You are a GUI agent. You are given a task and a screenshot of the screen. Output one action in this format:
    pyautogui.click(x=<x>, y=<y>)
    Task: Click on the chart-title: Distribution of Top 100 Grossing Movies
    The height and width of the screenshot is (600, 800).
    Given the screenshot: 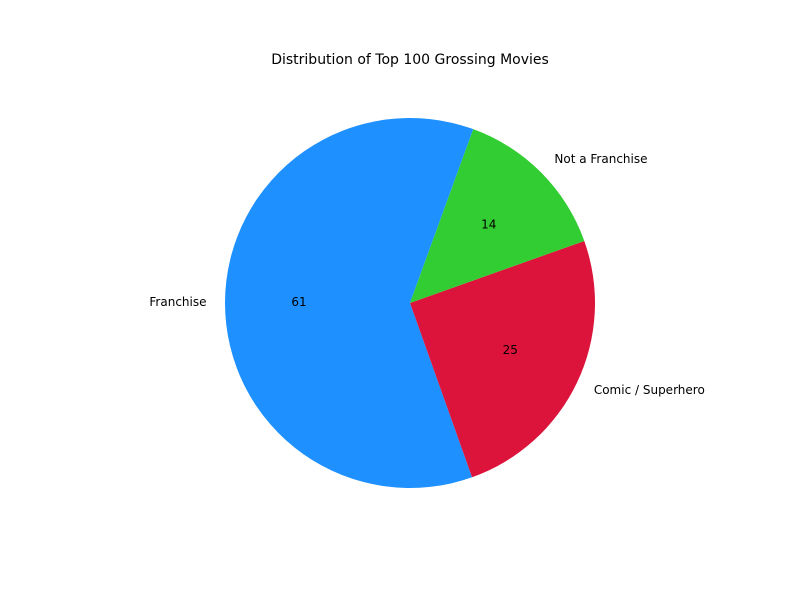 What is the action you would take?
    pyautogui.click(x=410, y=60)
    